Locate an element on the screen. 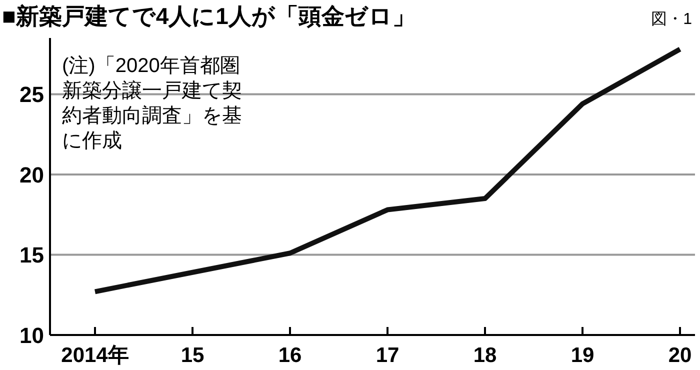  y-tick-label: 20 is located at coordinates (32, 175).